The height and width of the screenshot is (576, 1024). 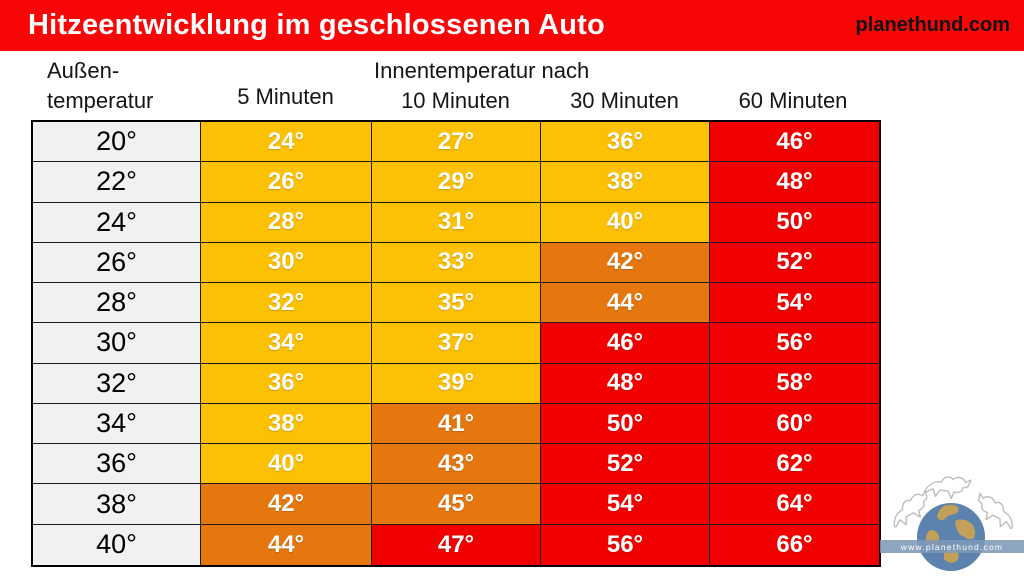 I want to click on table-cell: 43°, so click(x=456, y=464).